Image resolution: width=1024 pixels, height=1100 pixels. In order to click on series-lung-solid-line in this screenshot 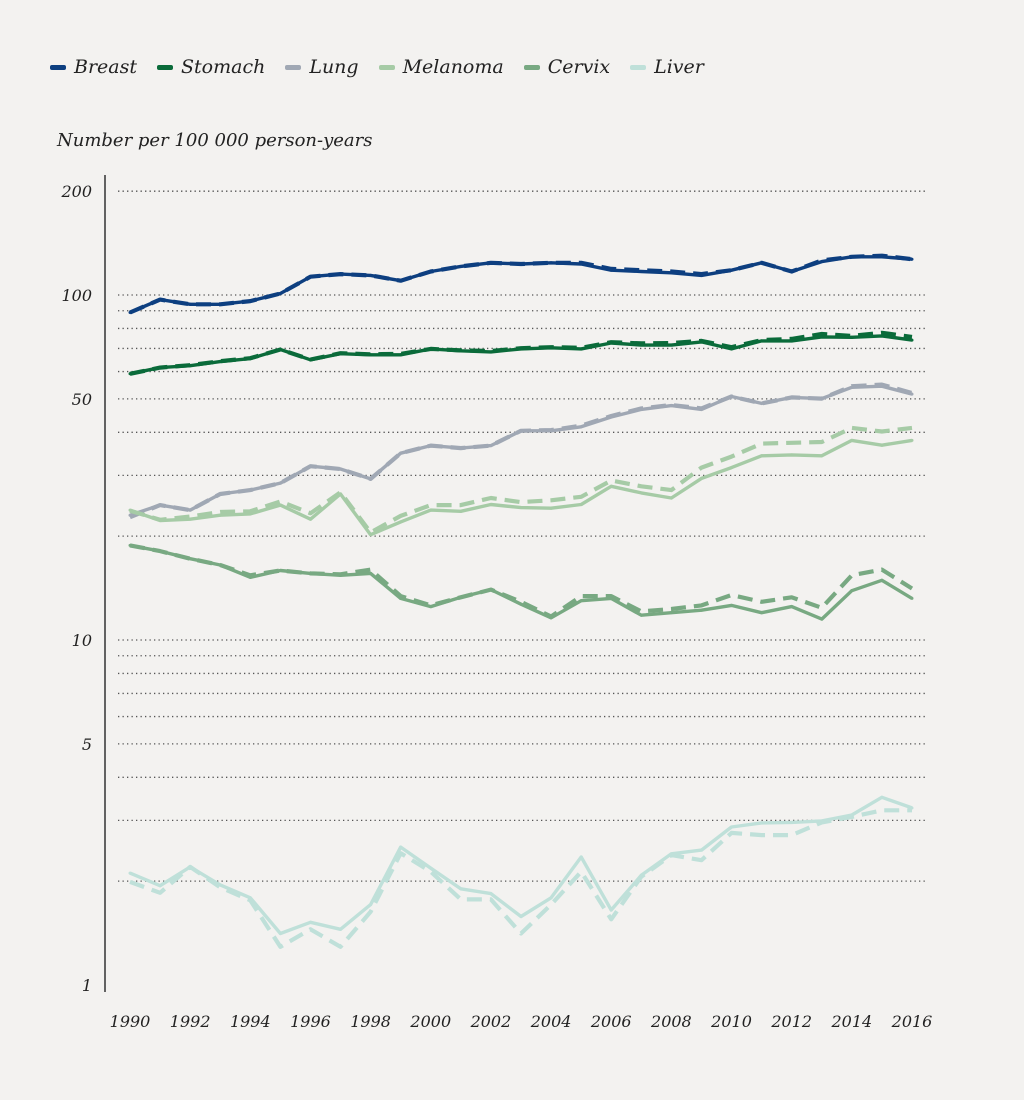, I will do `click(521, 450)`.